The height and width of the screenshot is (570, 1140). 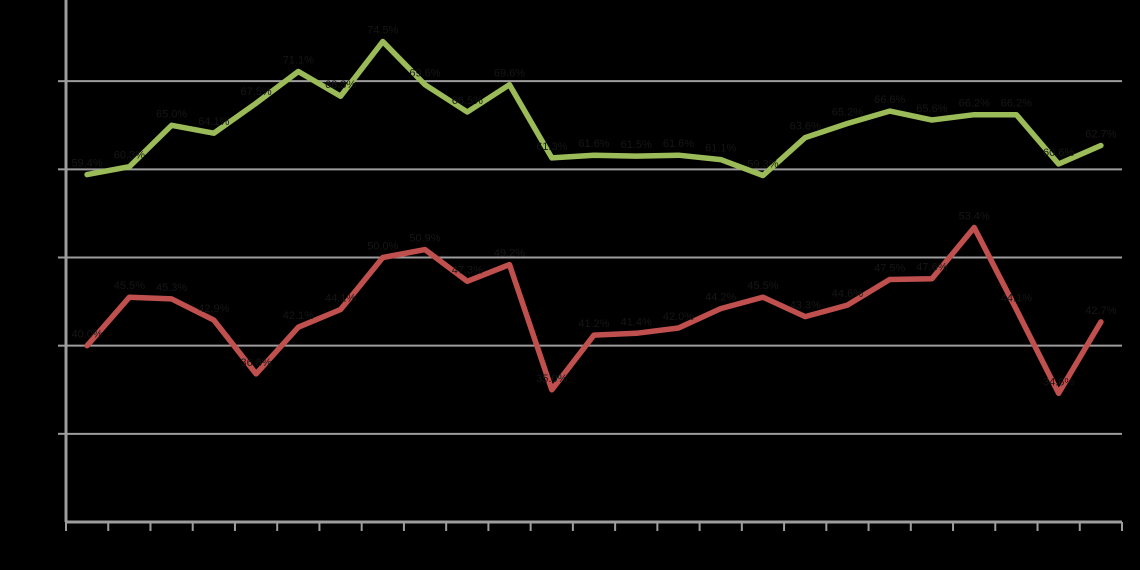 What do you see at coordinates (720, 298) in the screenshot?
I see `red-series-data-label: 44.2%` at bounding box center [720, 298].